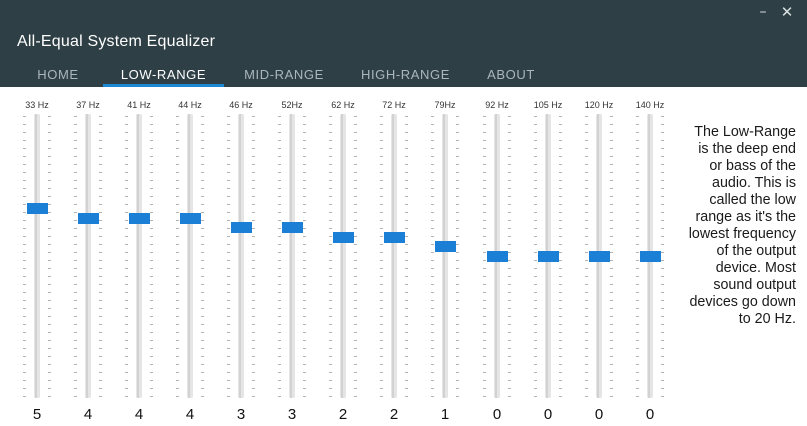  I want to click on band-frequency-label: 33 Hz, so click(37, 105).